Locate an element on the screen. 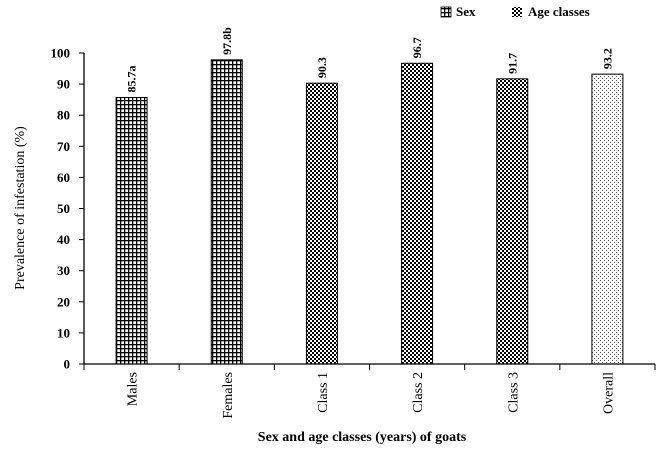 The width and height of the screenshot is (669, 457). data-label: 91.7 is located at coordinates (512, 63).